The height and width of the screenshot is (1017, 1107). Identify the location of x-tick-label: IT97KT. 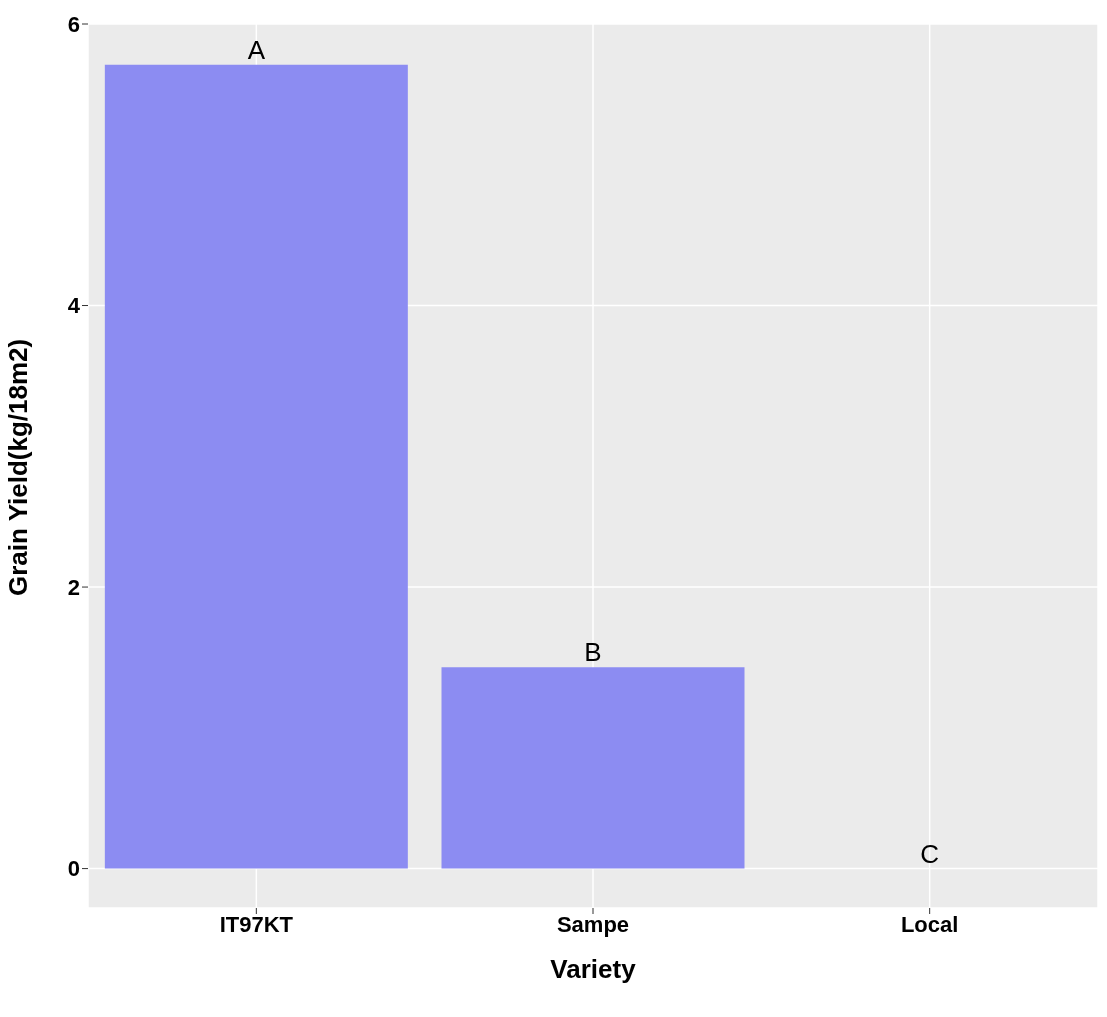
(256, 924).